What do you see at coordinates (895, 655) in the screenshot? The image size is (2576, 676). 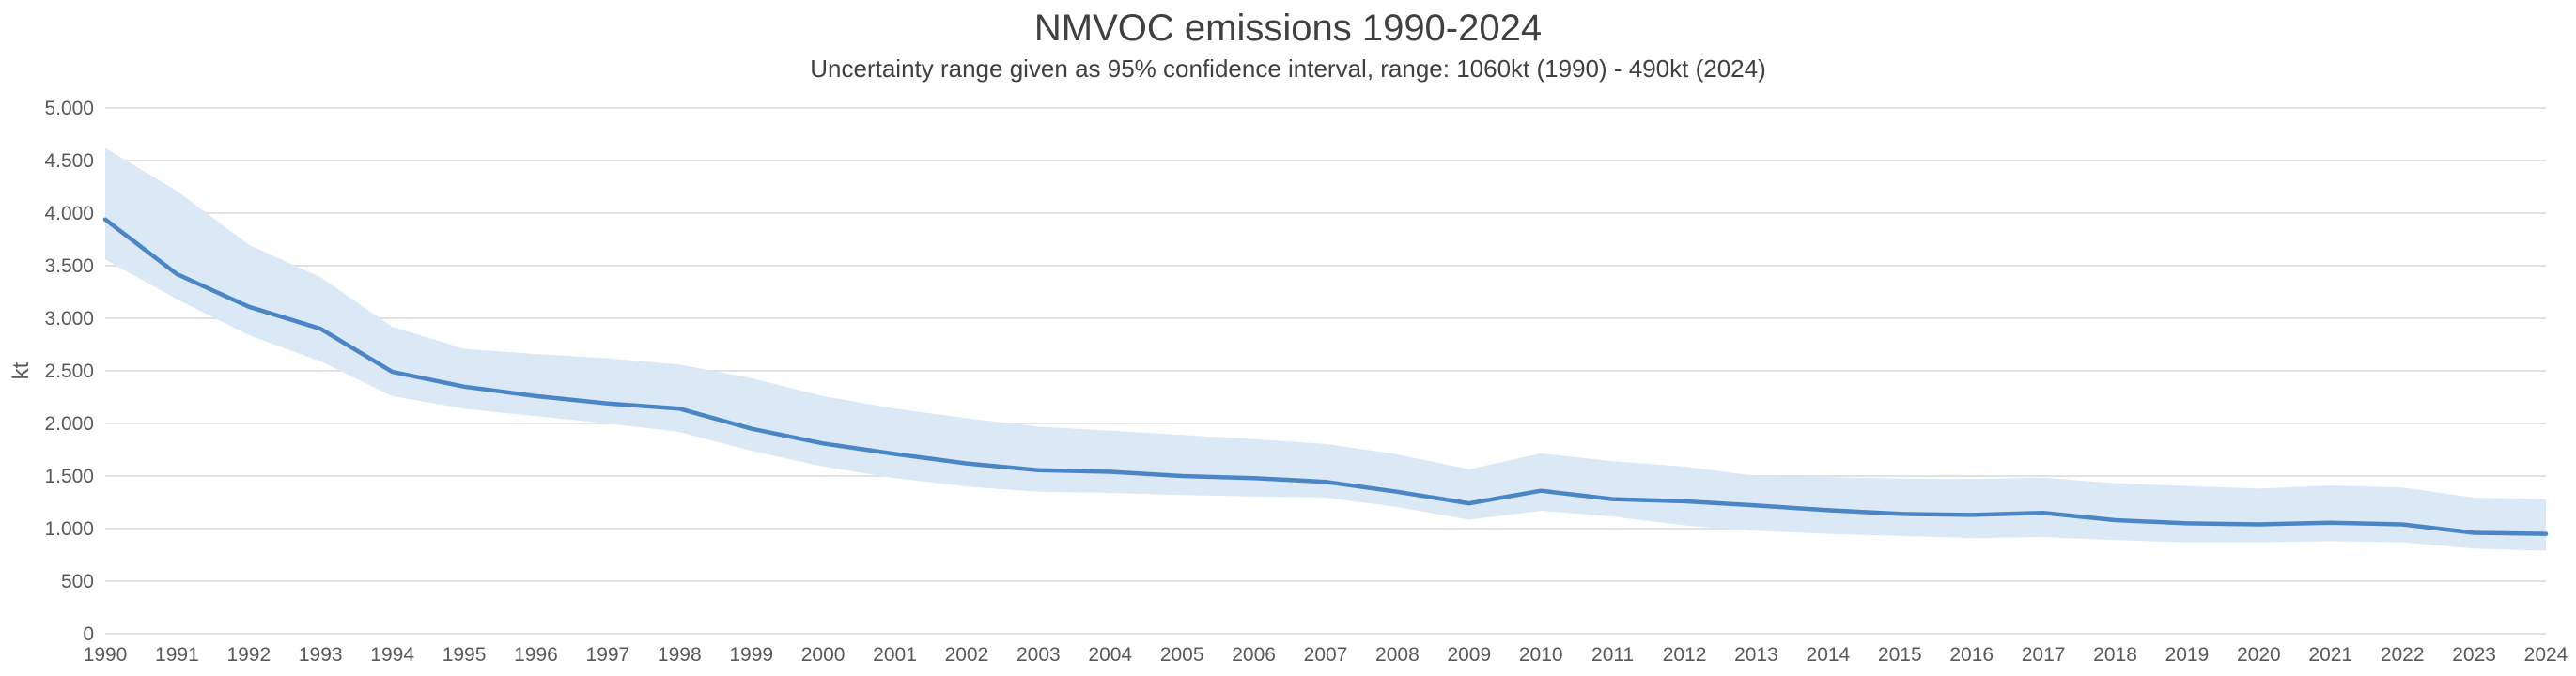 I see `x-tick-label: 2001` at bounding box center [895, 655].